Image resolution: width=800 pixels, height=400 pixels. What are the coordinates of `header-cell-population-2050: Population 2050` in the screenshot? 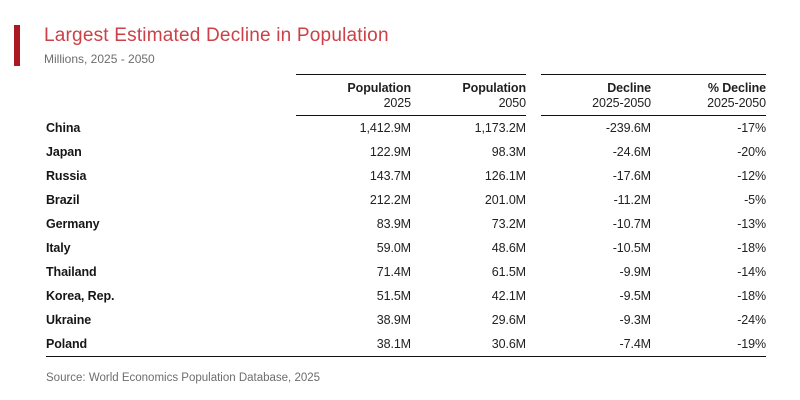 It's located at (469, 94).